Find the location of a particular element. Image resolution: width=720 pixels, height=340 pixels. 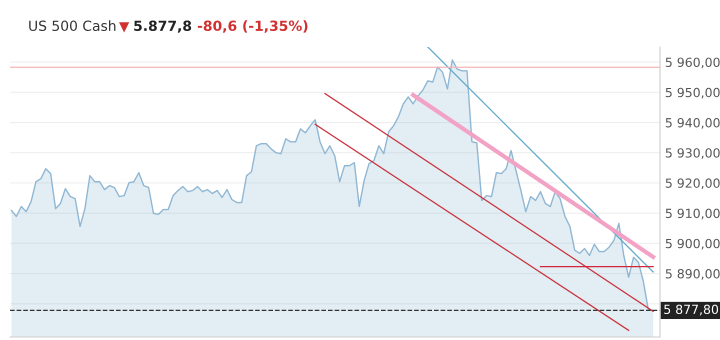

y-tick-label: 5 920,00 is located at coordinates (693, 184).